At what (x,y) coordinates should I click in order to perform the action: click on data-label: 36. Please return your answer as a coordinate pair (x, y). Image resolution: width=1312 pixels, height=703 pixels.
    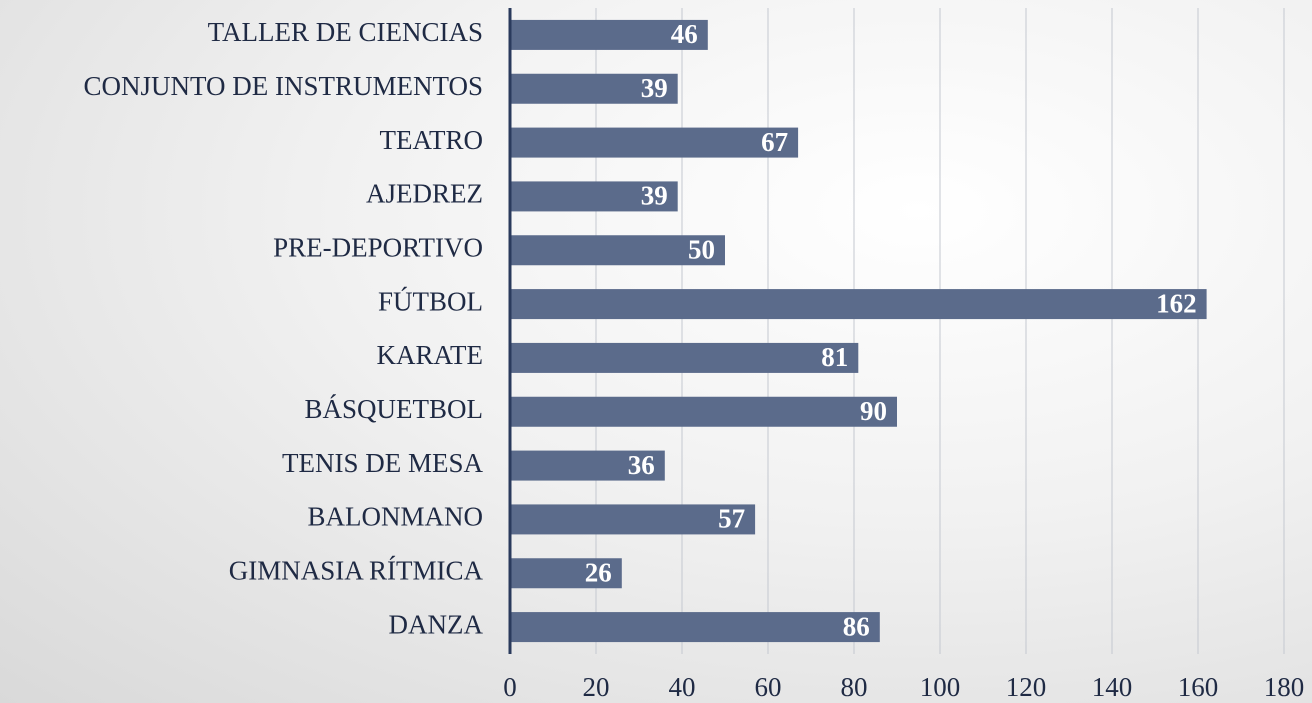
    Looking at the image, I should click on (641, 465).